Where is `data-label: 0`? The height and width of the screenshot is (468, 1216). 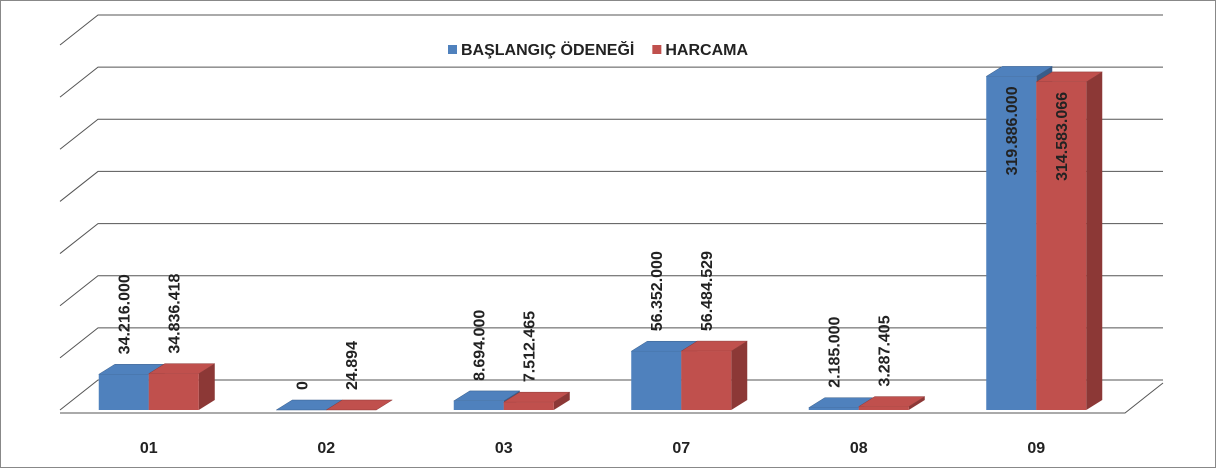
data-label: 0 is located at coordinates (302, 385).